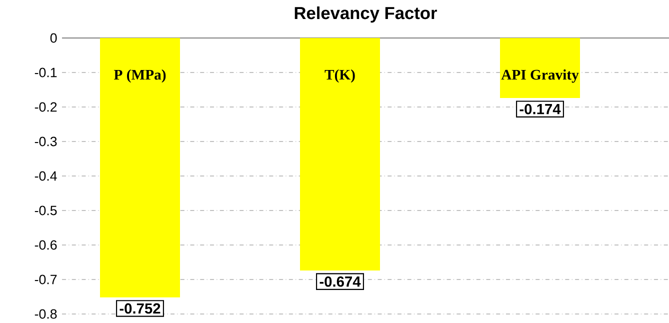 The image size is (669, 323). I want to click on y-tick-label: -0.2, so click(45, 107).